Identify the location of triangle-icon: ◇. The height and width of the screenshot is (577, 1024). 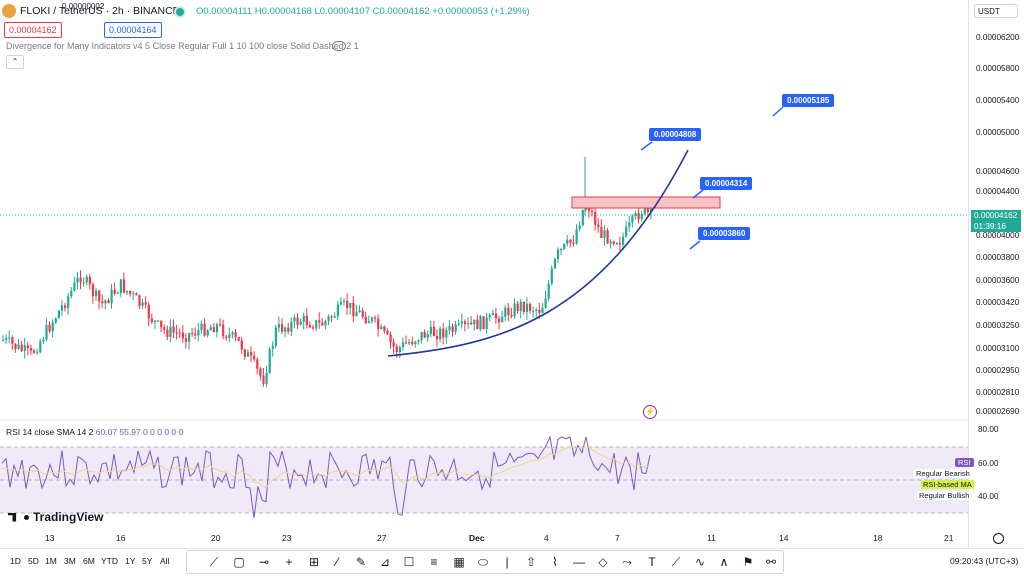
(603, 562).